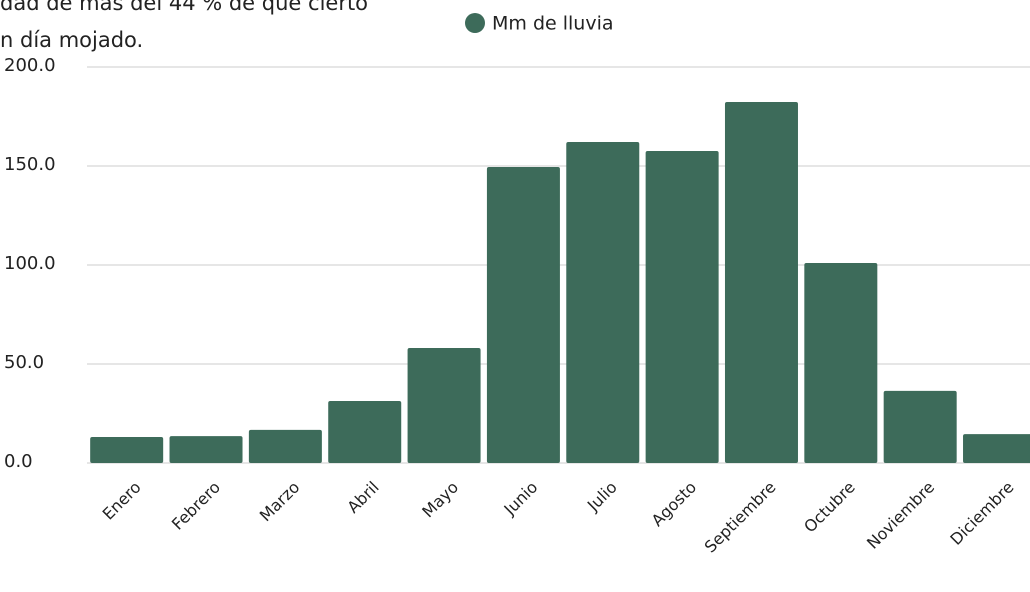 This screenshot has width=1030, height=592. What do you see at coordinates (553, 24) in the screenshot?
I see `legend-label: Mm de lluvia` at bounding box center [553, 24].